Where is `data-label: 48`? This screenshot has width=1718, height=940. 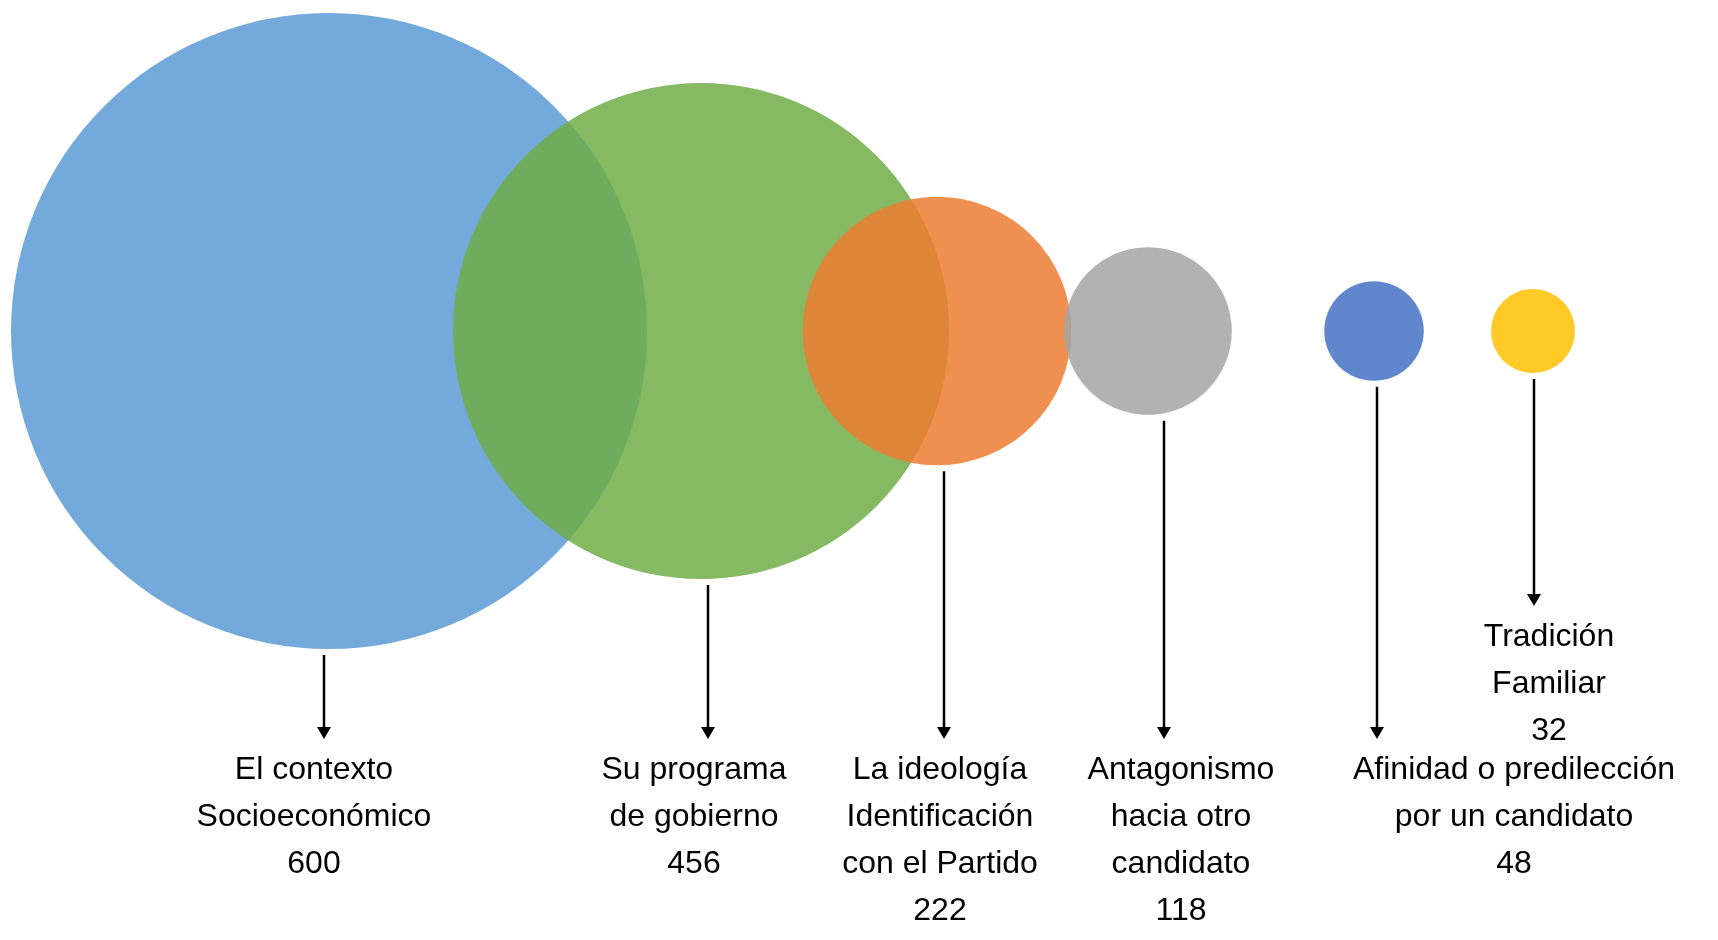 data-label: 48 is located at coordinates (1514, 862).